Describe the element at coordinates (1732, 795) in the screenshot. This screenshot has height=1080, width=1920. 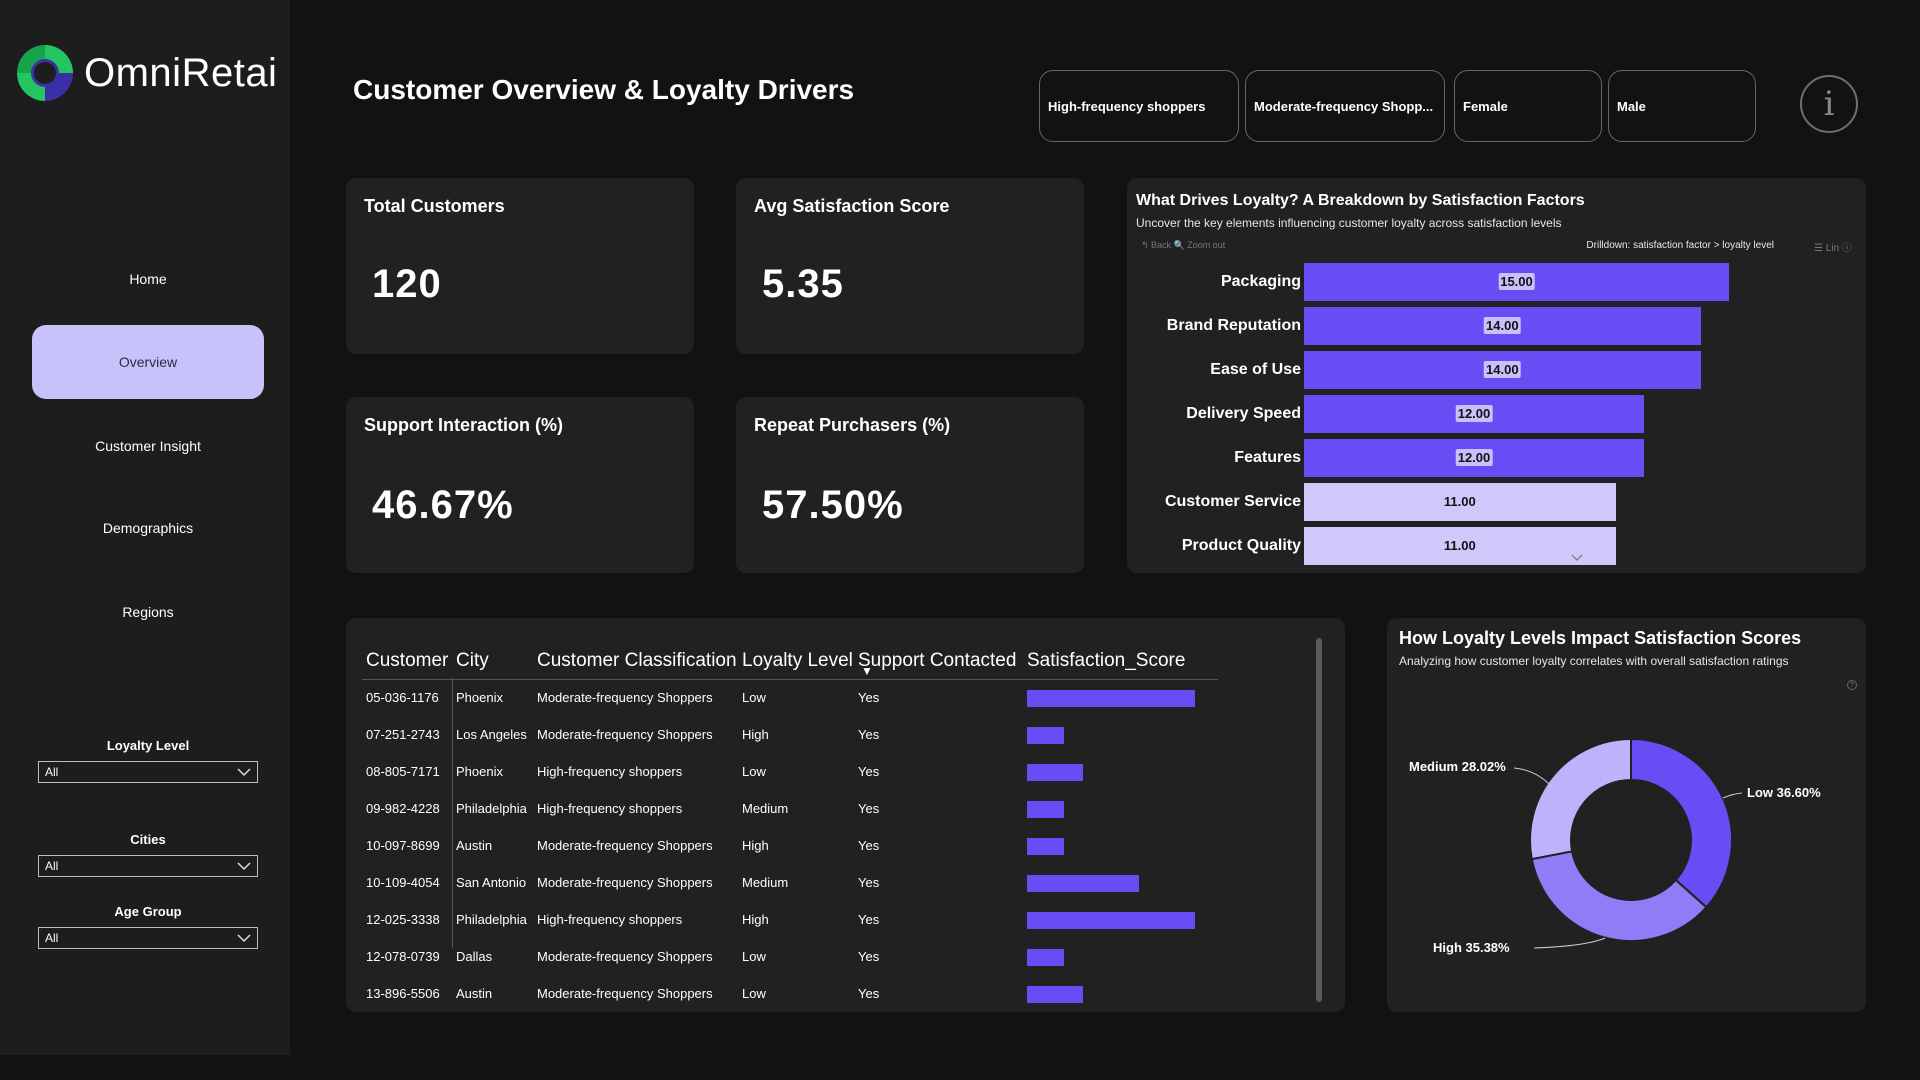
I see `leader-low` at that location.